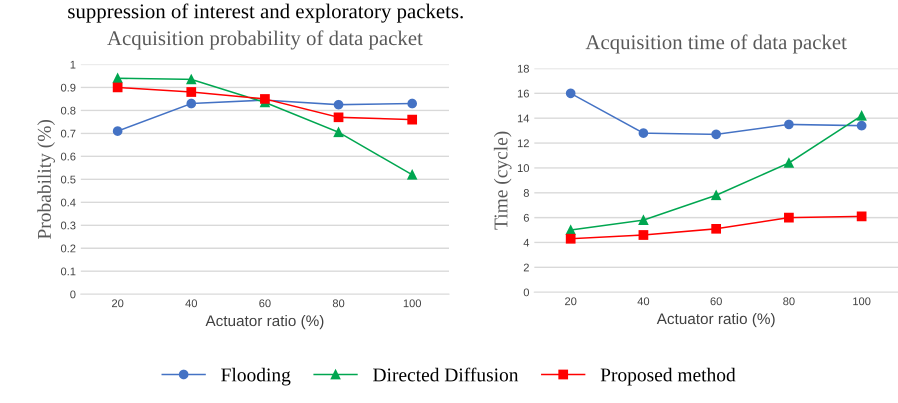  Describe the element at coordinates (524, 168) in the screenshot. I see `y-tick-label: 10` at that location.